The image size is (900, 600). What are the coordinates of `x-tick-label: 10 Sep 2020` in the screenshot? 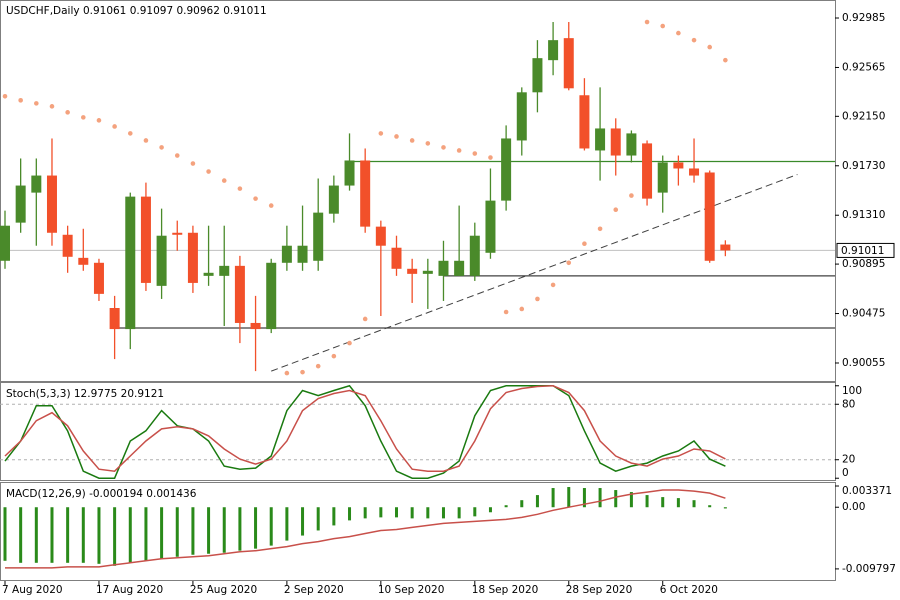 It's located at (411, 590).